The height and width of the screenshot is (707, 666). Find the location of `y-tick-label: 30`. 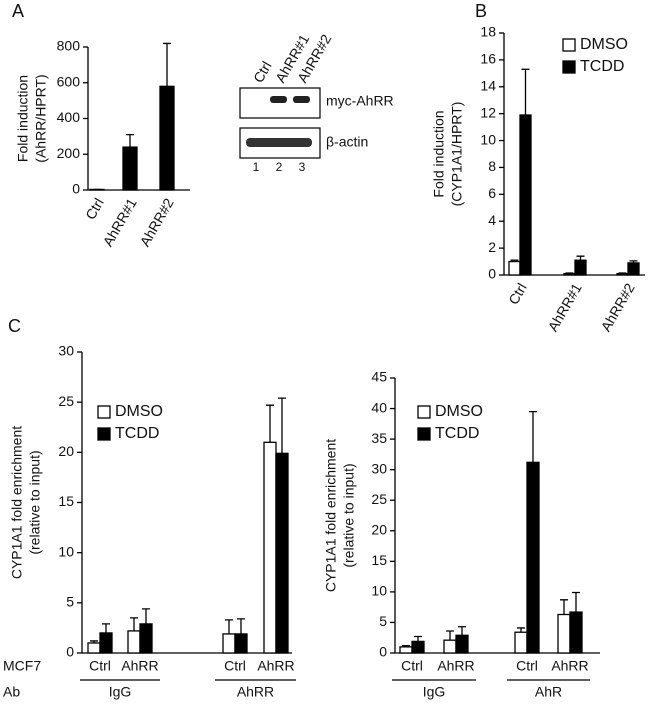

y-tick-label: 30 is located at coordinates (379, 468).